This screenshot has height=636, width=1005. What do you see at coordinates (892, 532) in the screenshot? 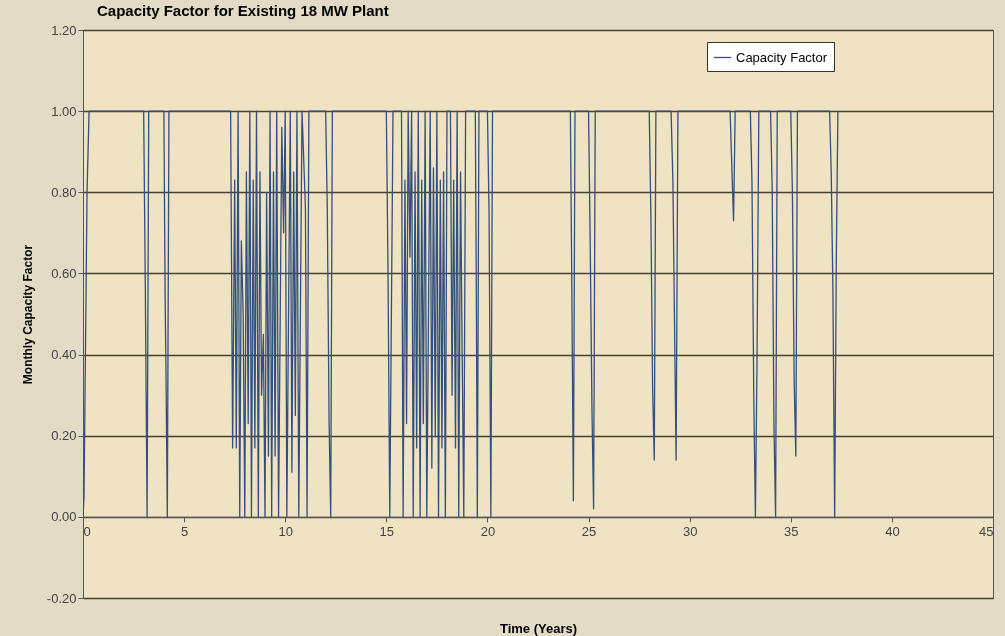
I see `x-tick-label: 40` at bounding box center [892, 532].